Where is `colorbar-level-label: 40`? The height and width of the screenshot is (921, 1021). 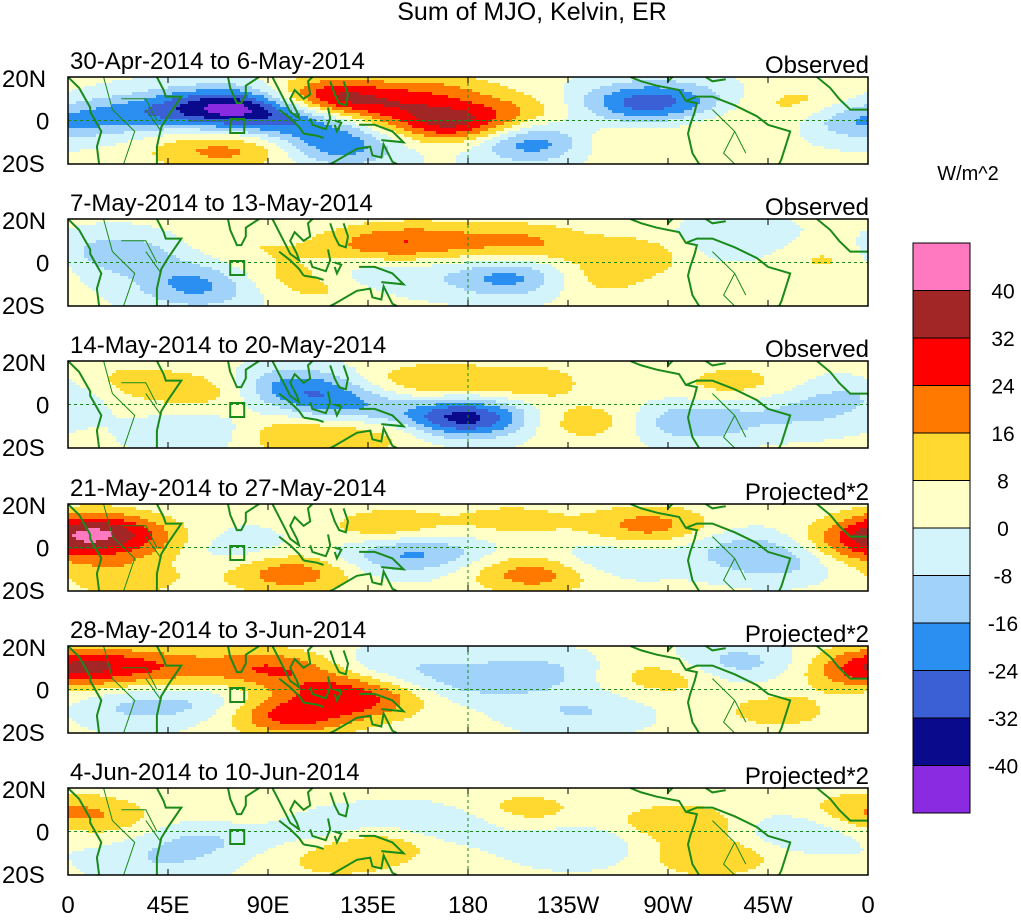
colorbar-level-label: 40 is located at coordinates (1002, 292).